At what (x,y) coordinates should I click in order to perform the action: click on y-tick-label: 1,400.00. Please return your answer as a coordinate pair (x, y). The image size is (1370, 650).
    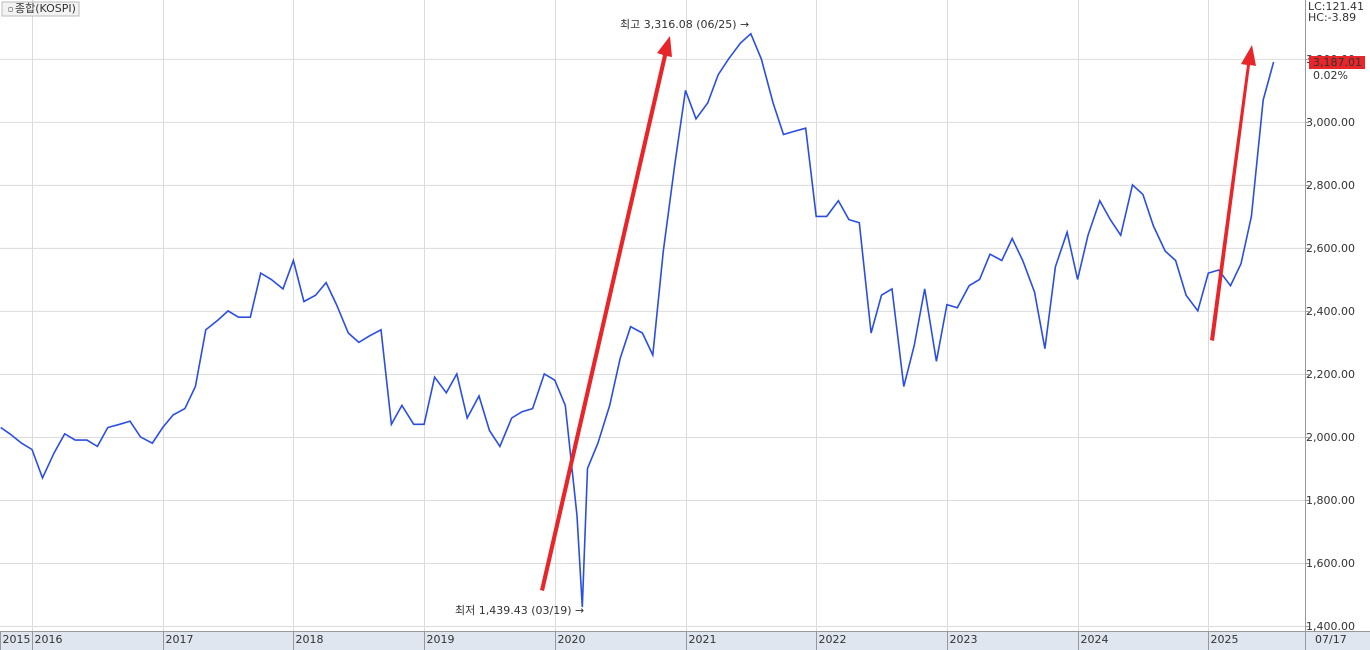
    Looking at the image, I should click on (1330, 626).